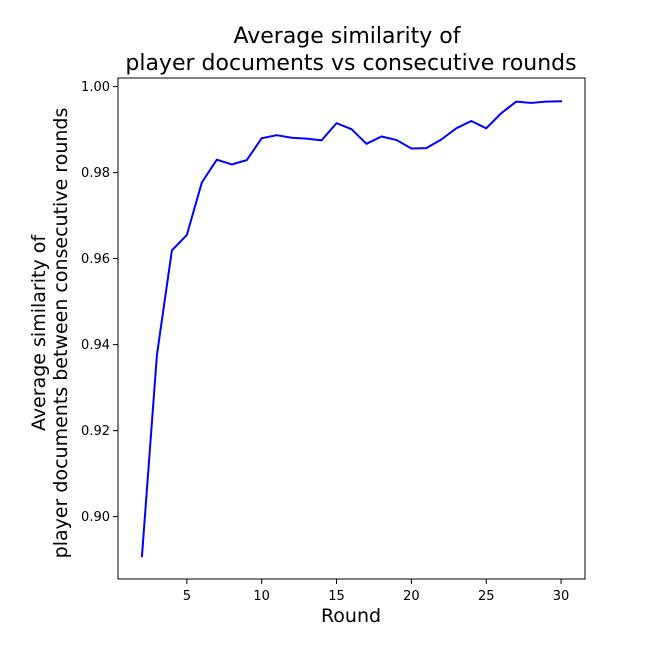  What do you see at coordinates (99, 302) in the screenshot?
I see `y-axis: 0.90 0.92 0.94 0.96 0.98 1.00` at bounding box center [99, 302].